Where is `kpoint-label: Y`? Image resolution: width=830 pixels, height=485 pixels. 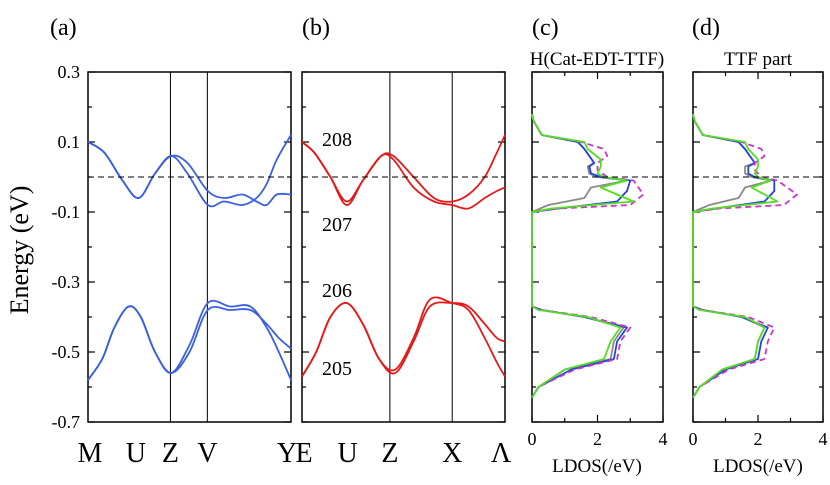
kpoint-label: Y is located at coordinates (287, 453).